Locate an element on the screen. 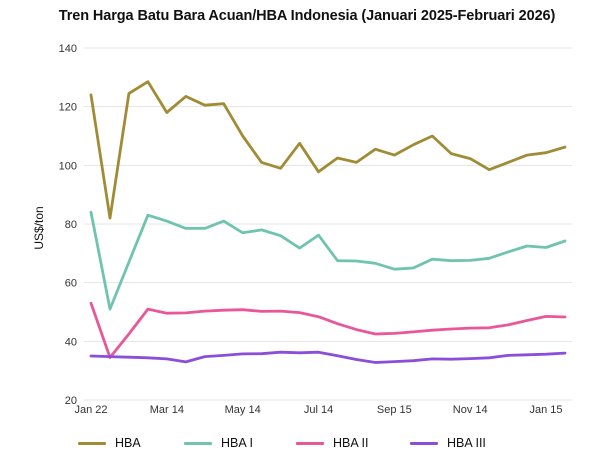  y-tick-label: 120 is located at coordinates (68, 108).